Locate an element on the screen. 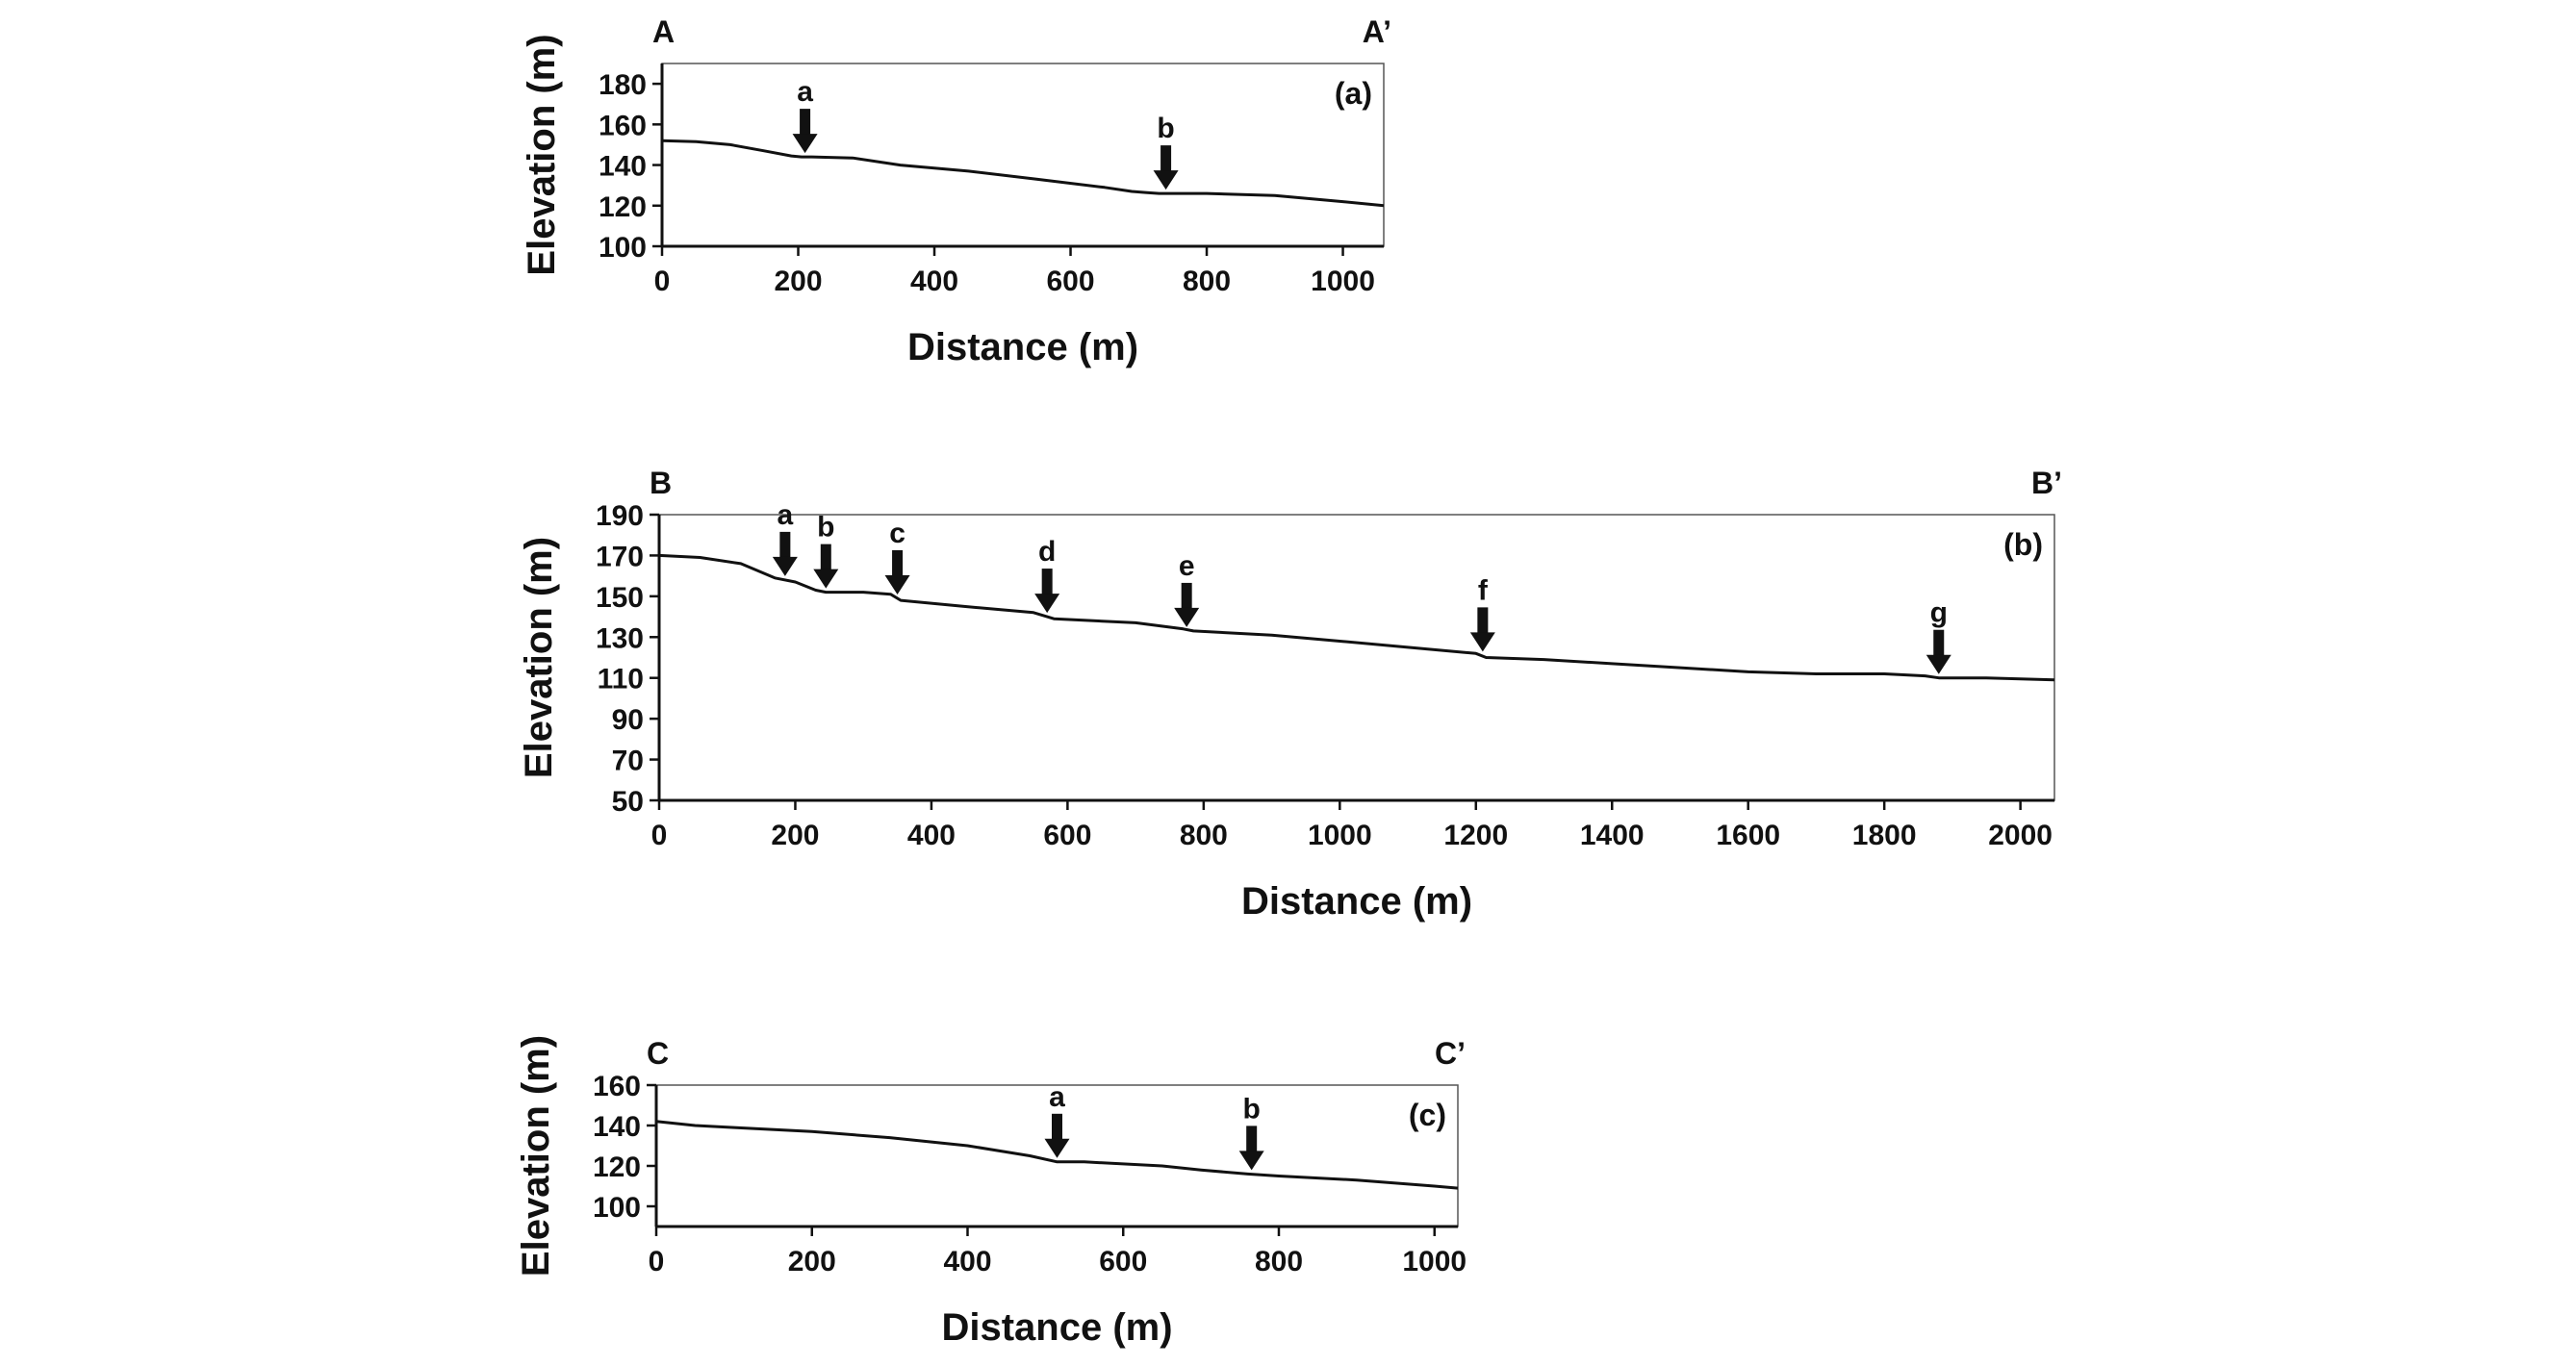 This screenshot has width=2576, height=1366. x-tick-label-c-0: 0 is located at coordinates (657, 1261).